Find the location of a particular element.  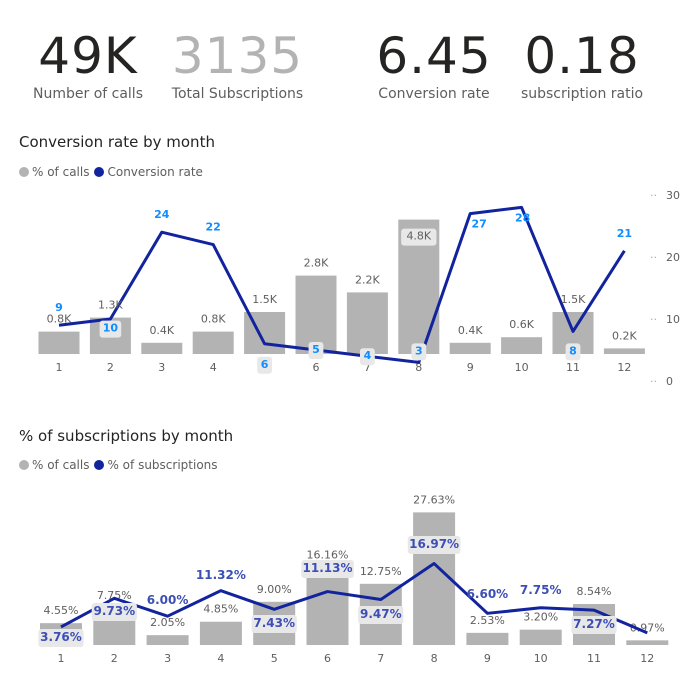

data-label: 4 is located at coordinates (368, 355).